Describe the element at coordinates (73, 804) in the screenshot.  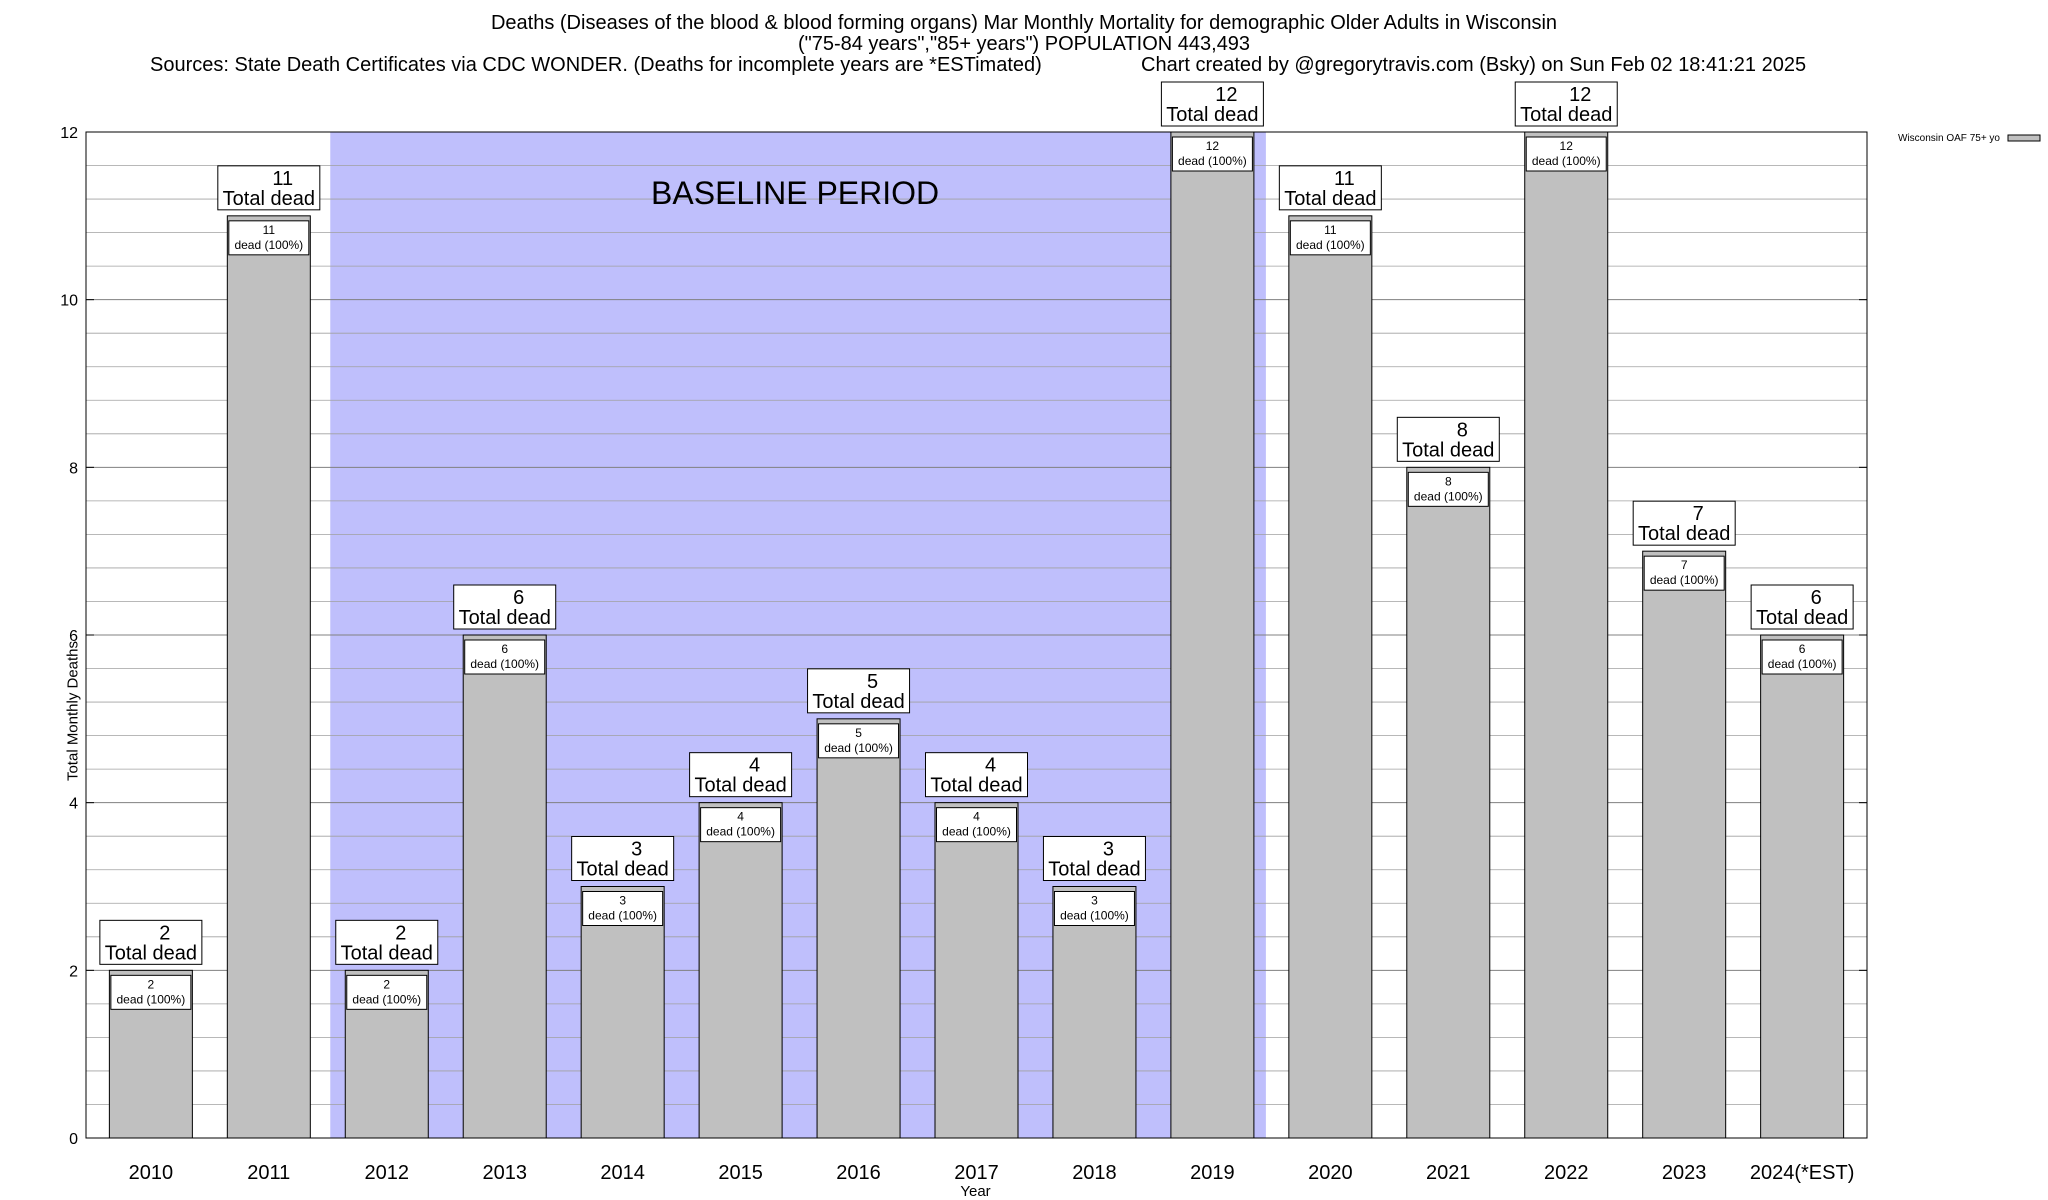
I see `y-tick-label: 4` at that location.